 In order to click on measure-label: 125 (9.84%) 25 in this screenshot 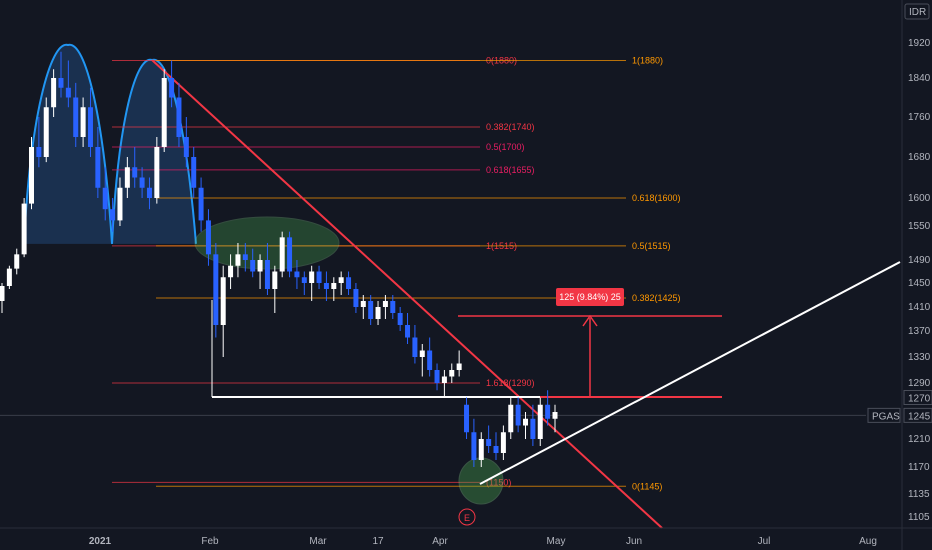, I will do `click(590, 297)`.